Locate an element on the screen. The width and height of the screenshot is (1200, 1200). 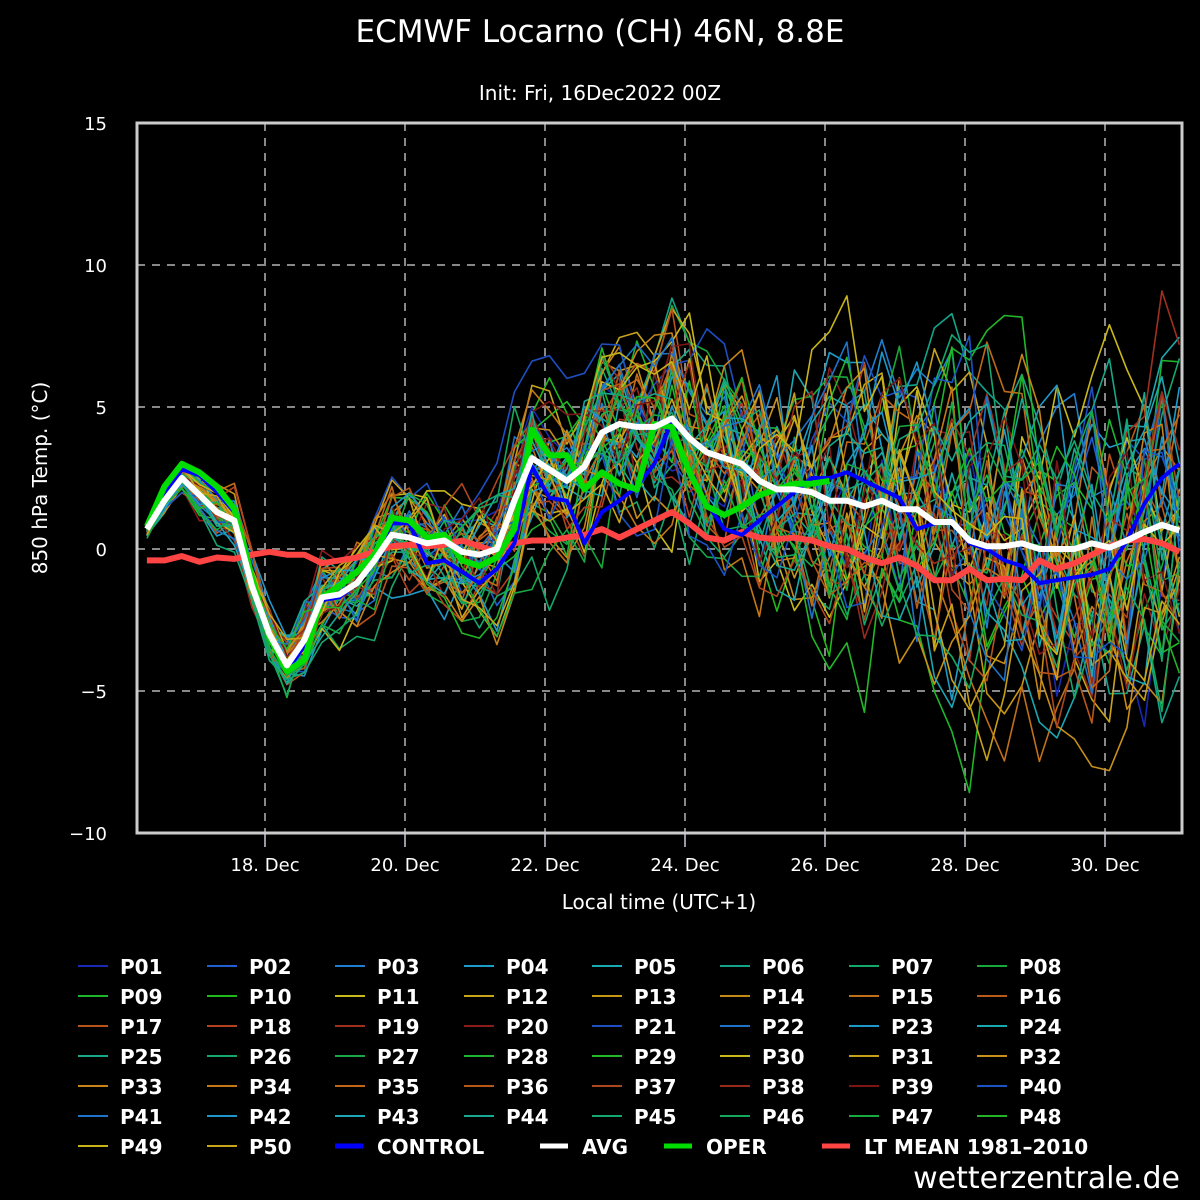
legend-label: P41 is located at coordinates (141, 1117).